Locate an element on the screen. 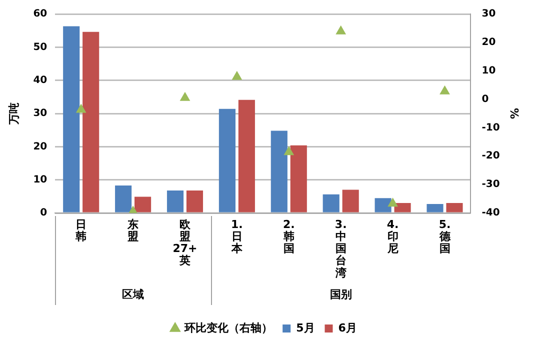 This screenshot has width=554, height=344. y-tick-label: 50 is located at coordinates (40, 47).